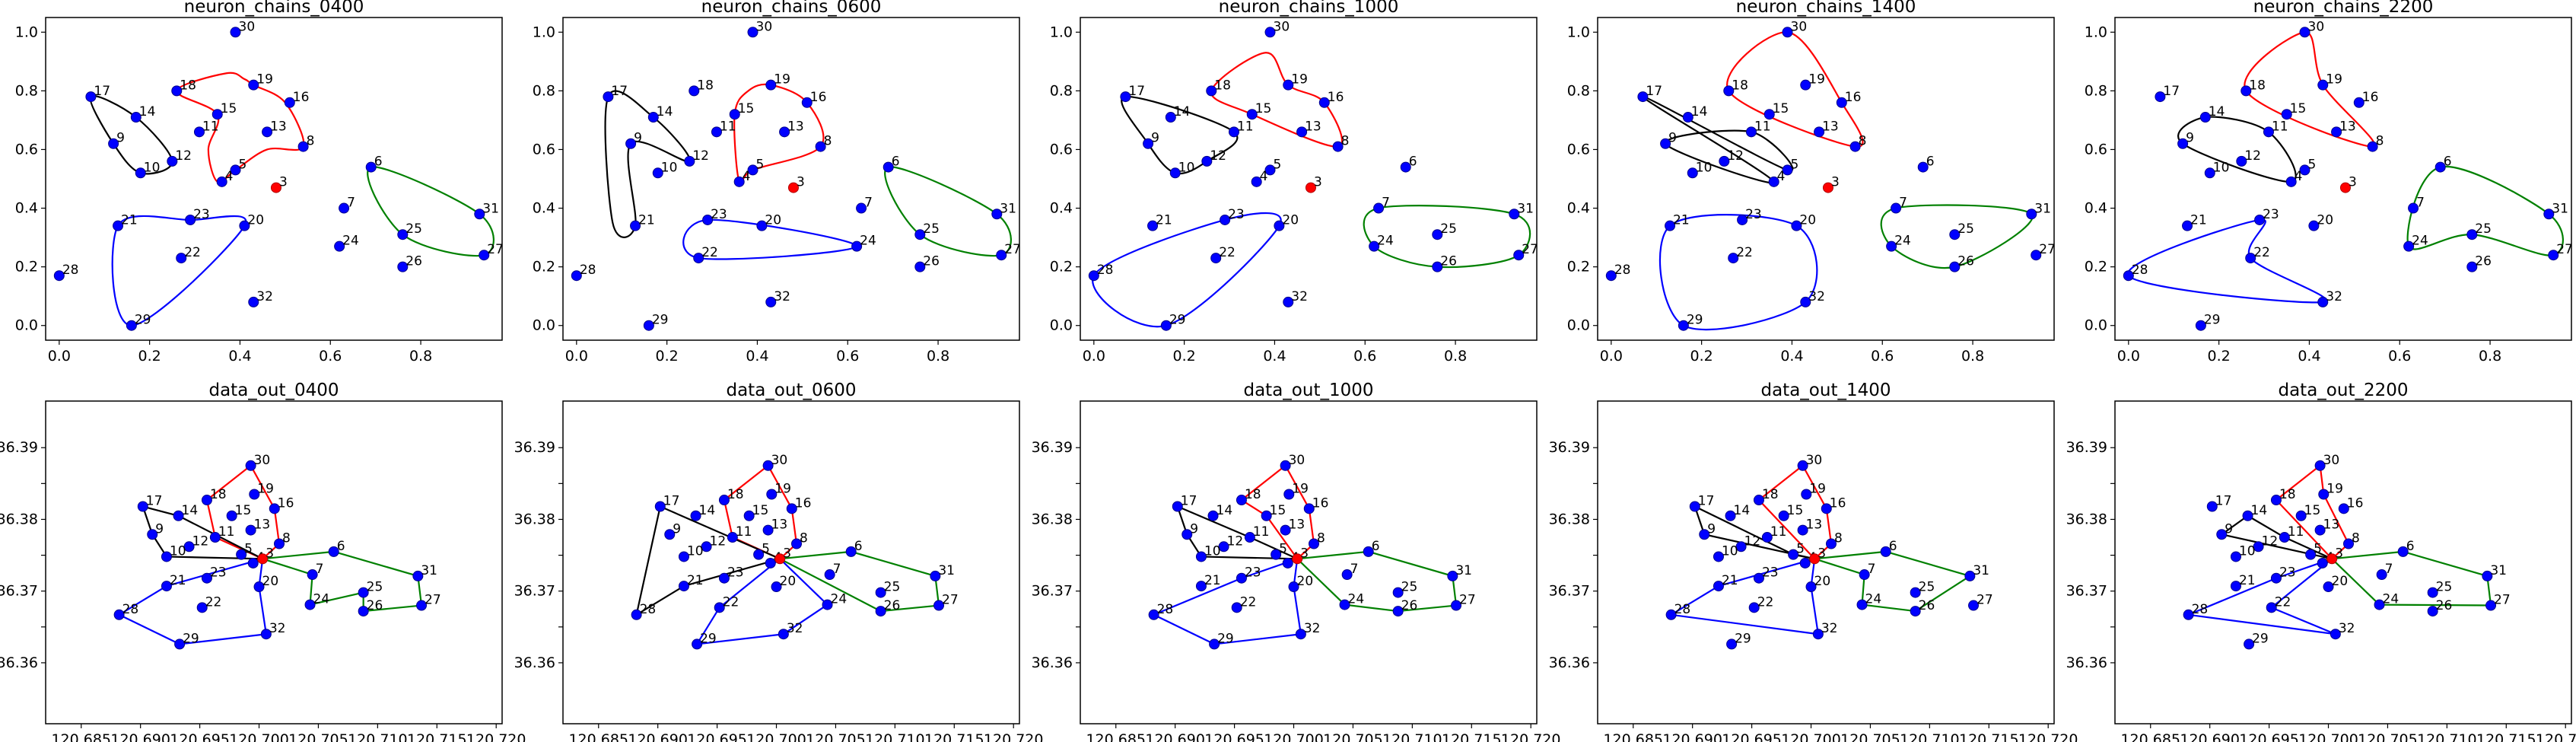 This screenshot has height=742, width=2576. What do you see at coordinates (277, 628) in the screenshot?
I see `point-label: 32` at bounding box center [277, 628].